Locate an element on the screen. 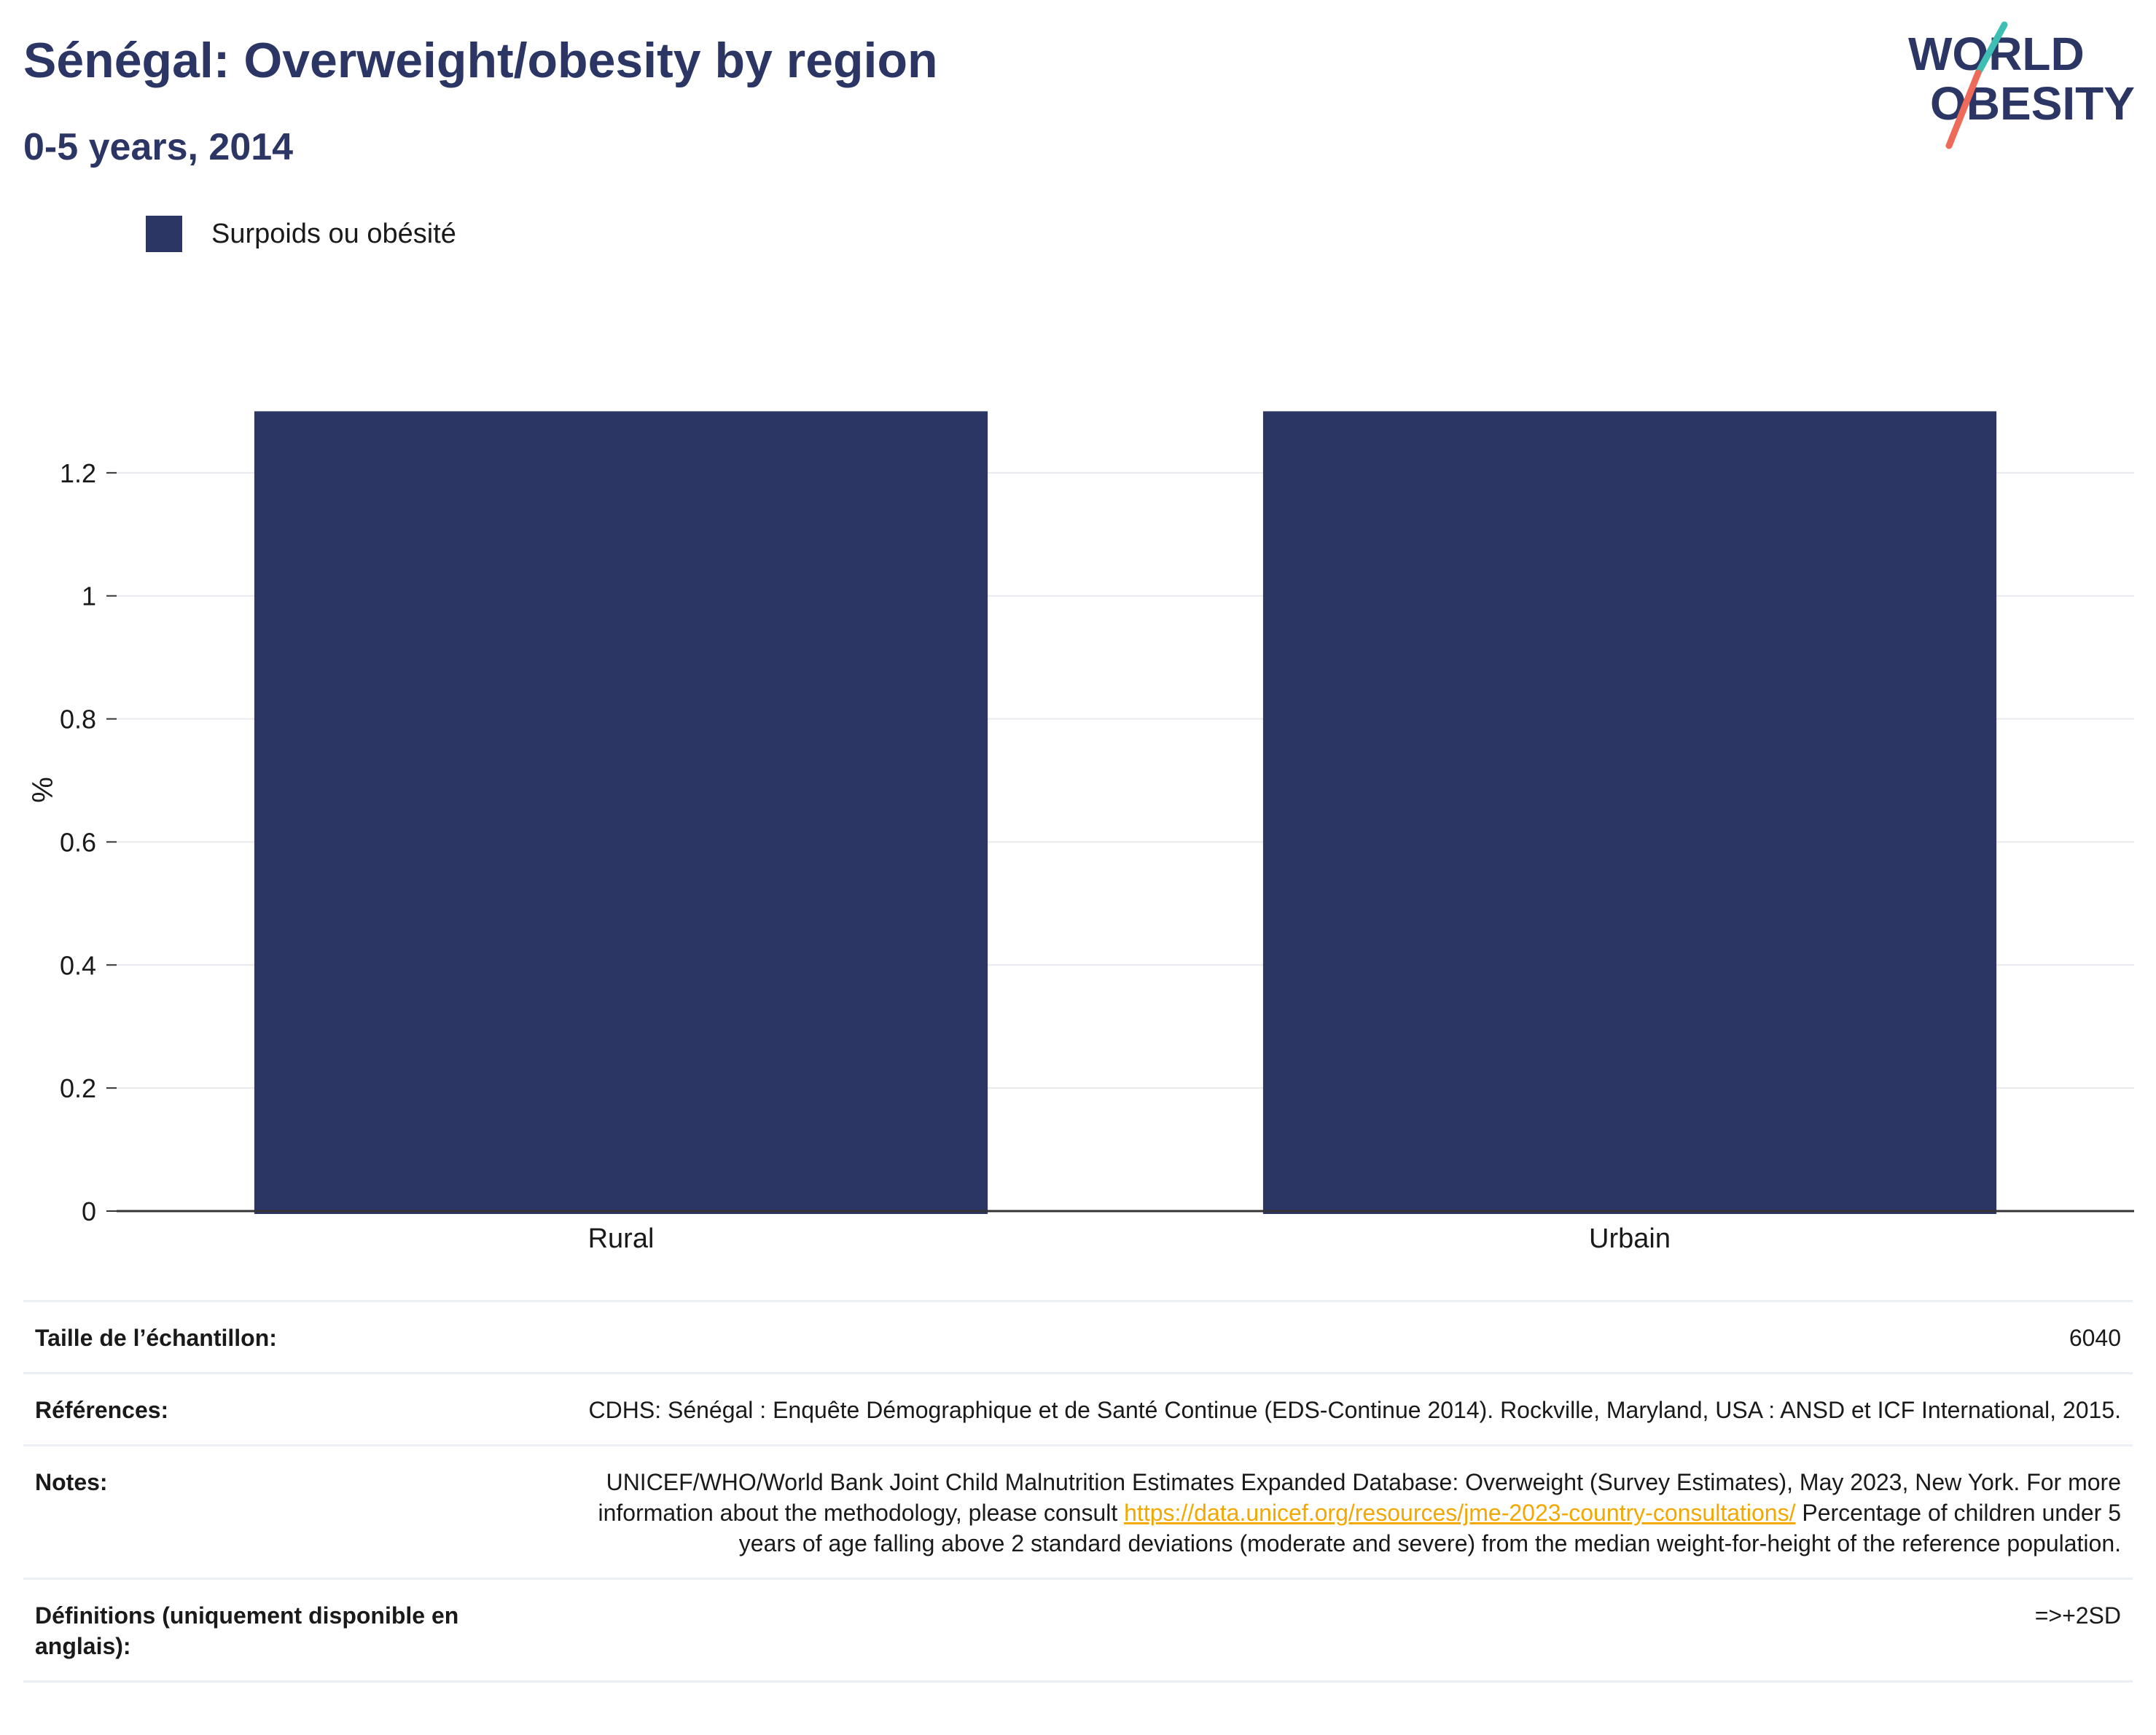  logo-slash-coral is located at coordinates (1964, 109).